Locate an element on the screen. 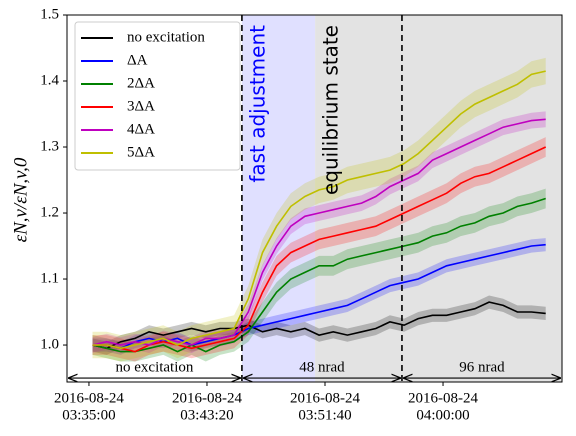  legend-label: 5ΔA is located at coordinates (141, 152).